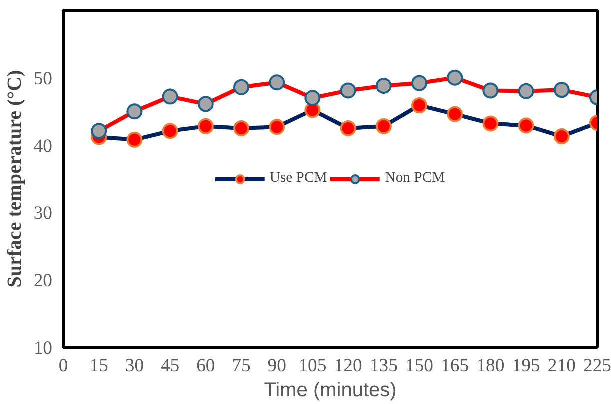  Describe the element at coordinates (384, 366) in the screenshot. I see `x-tick-label: 135` at that location.